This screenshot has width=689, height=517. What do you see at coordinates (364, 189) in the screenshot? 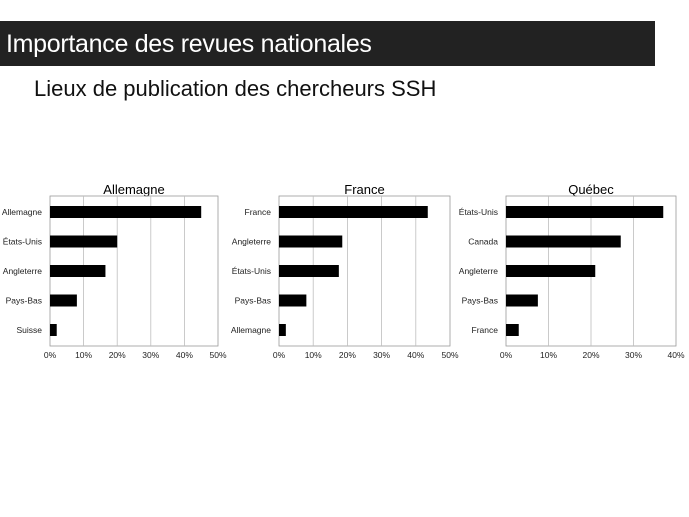
I see `chart-title: France` at bounding box center [364, 189].